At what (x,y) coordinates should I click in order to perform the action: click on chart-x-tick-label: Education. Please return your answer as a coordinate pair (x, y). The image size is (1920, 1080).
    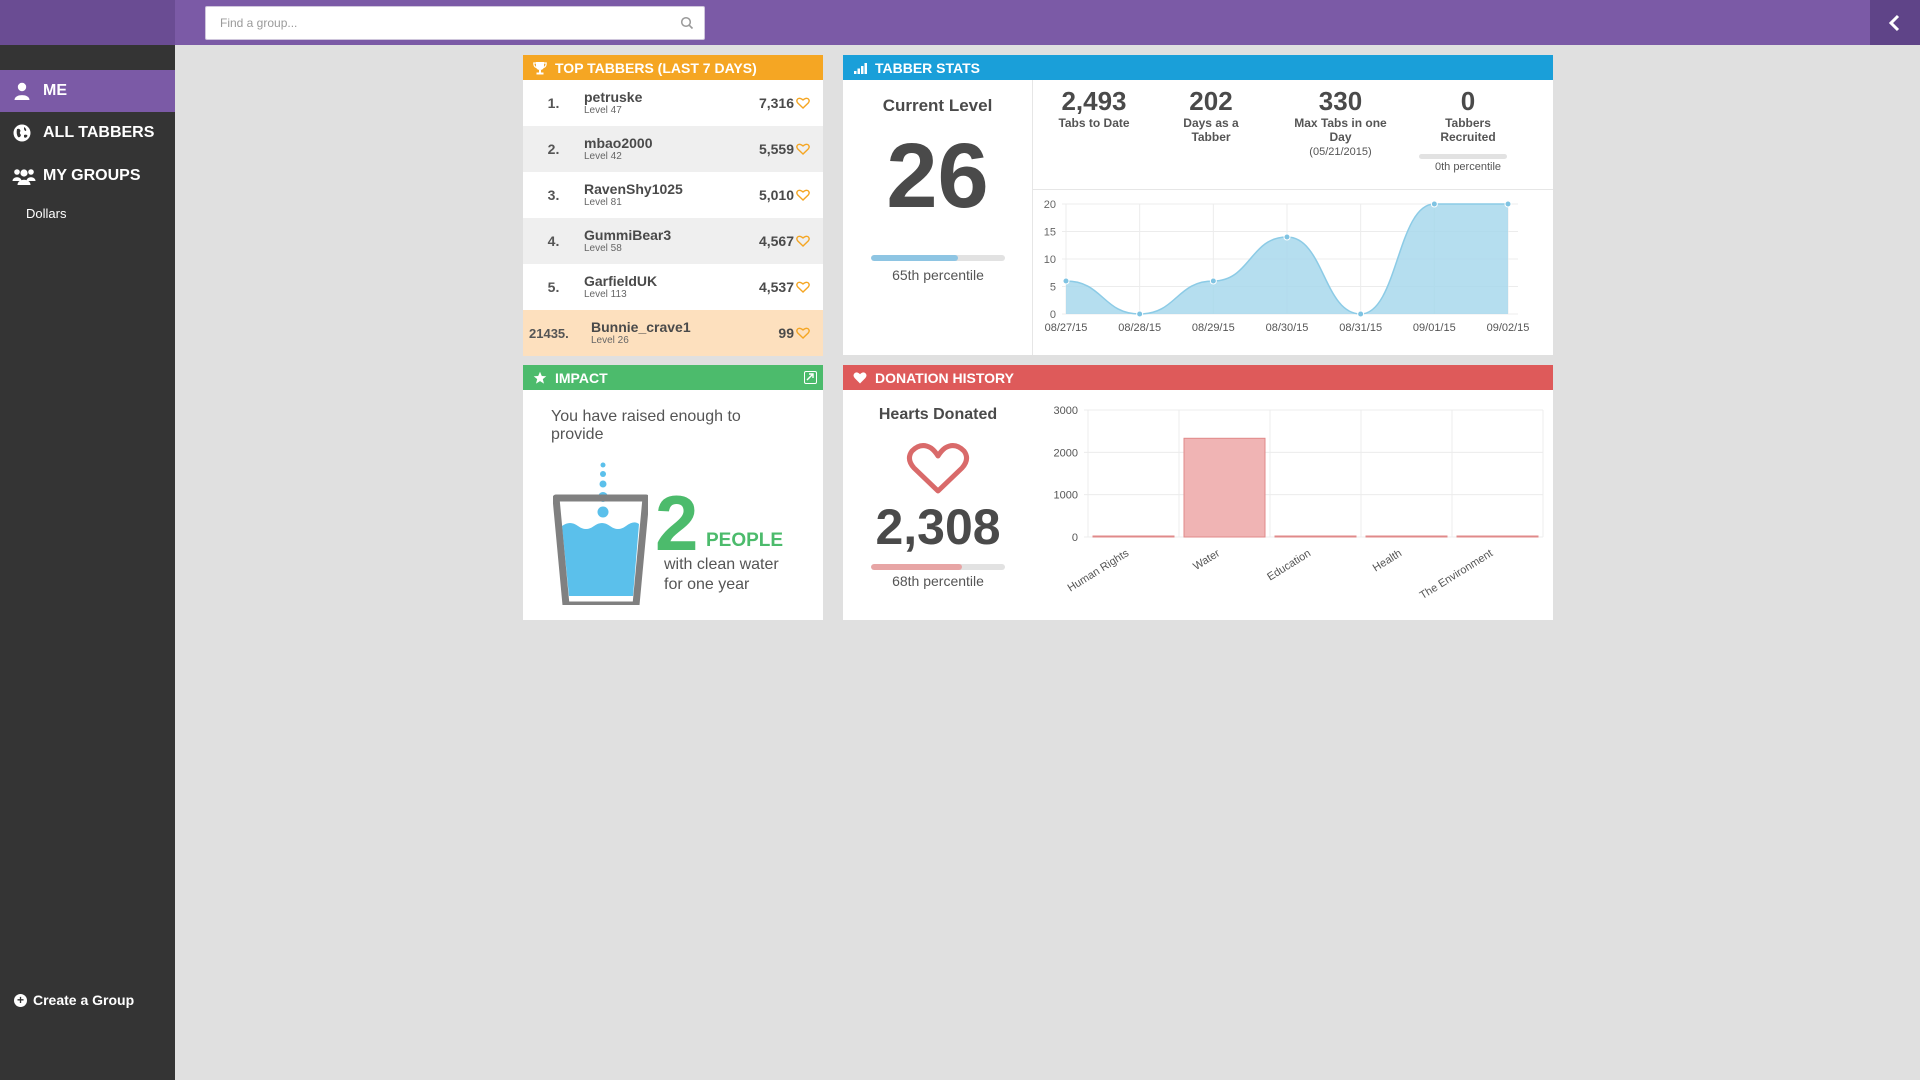
    Looking at the image, I should click on (1289, 565).